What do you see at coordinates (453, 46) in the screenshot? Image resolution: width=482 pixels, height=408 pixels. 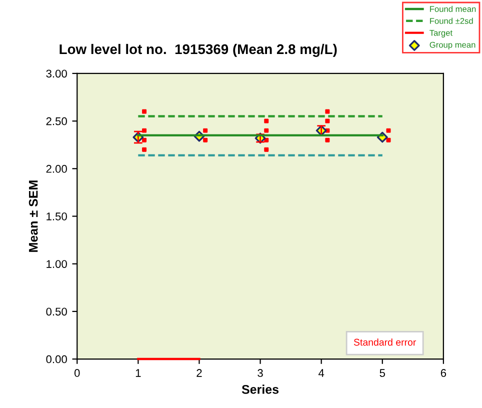 I see `legend-label: Group mean` at bounding box center [453, 46].